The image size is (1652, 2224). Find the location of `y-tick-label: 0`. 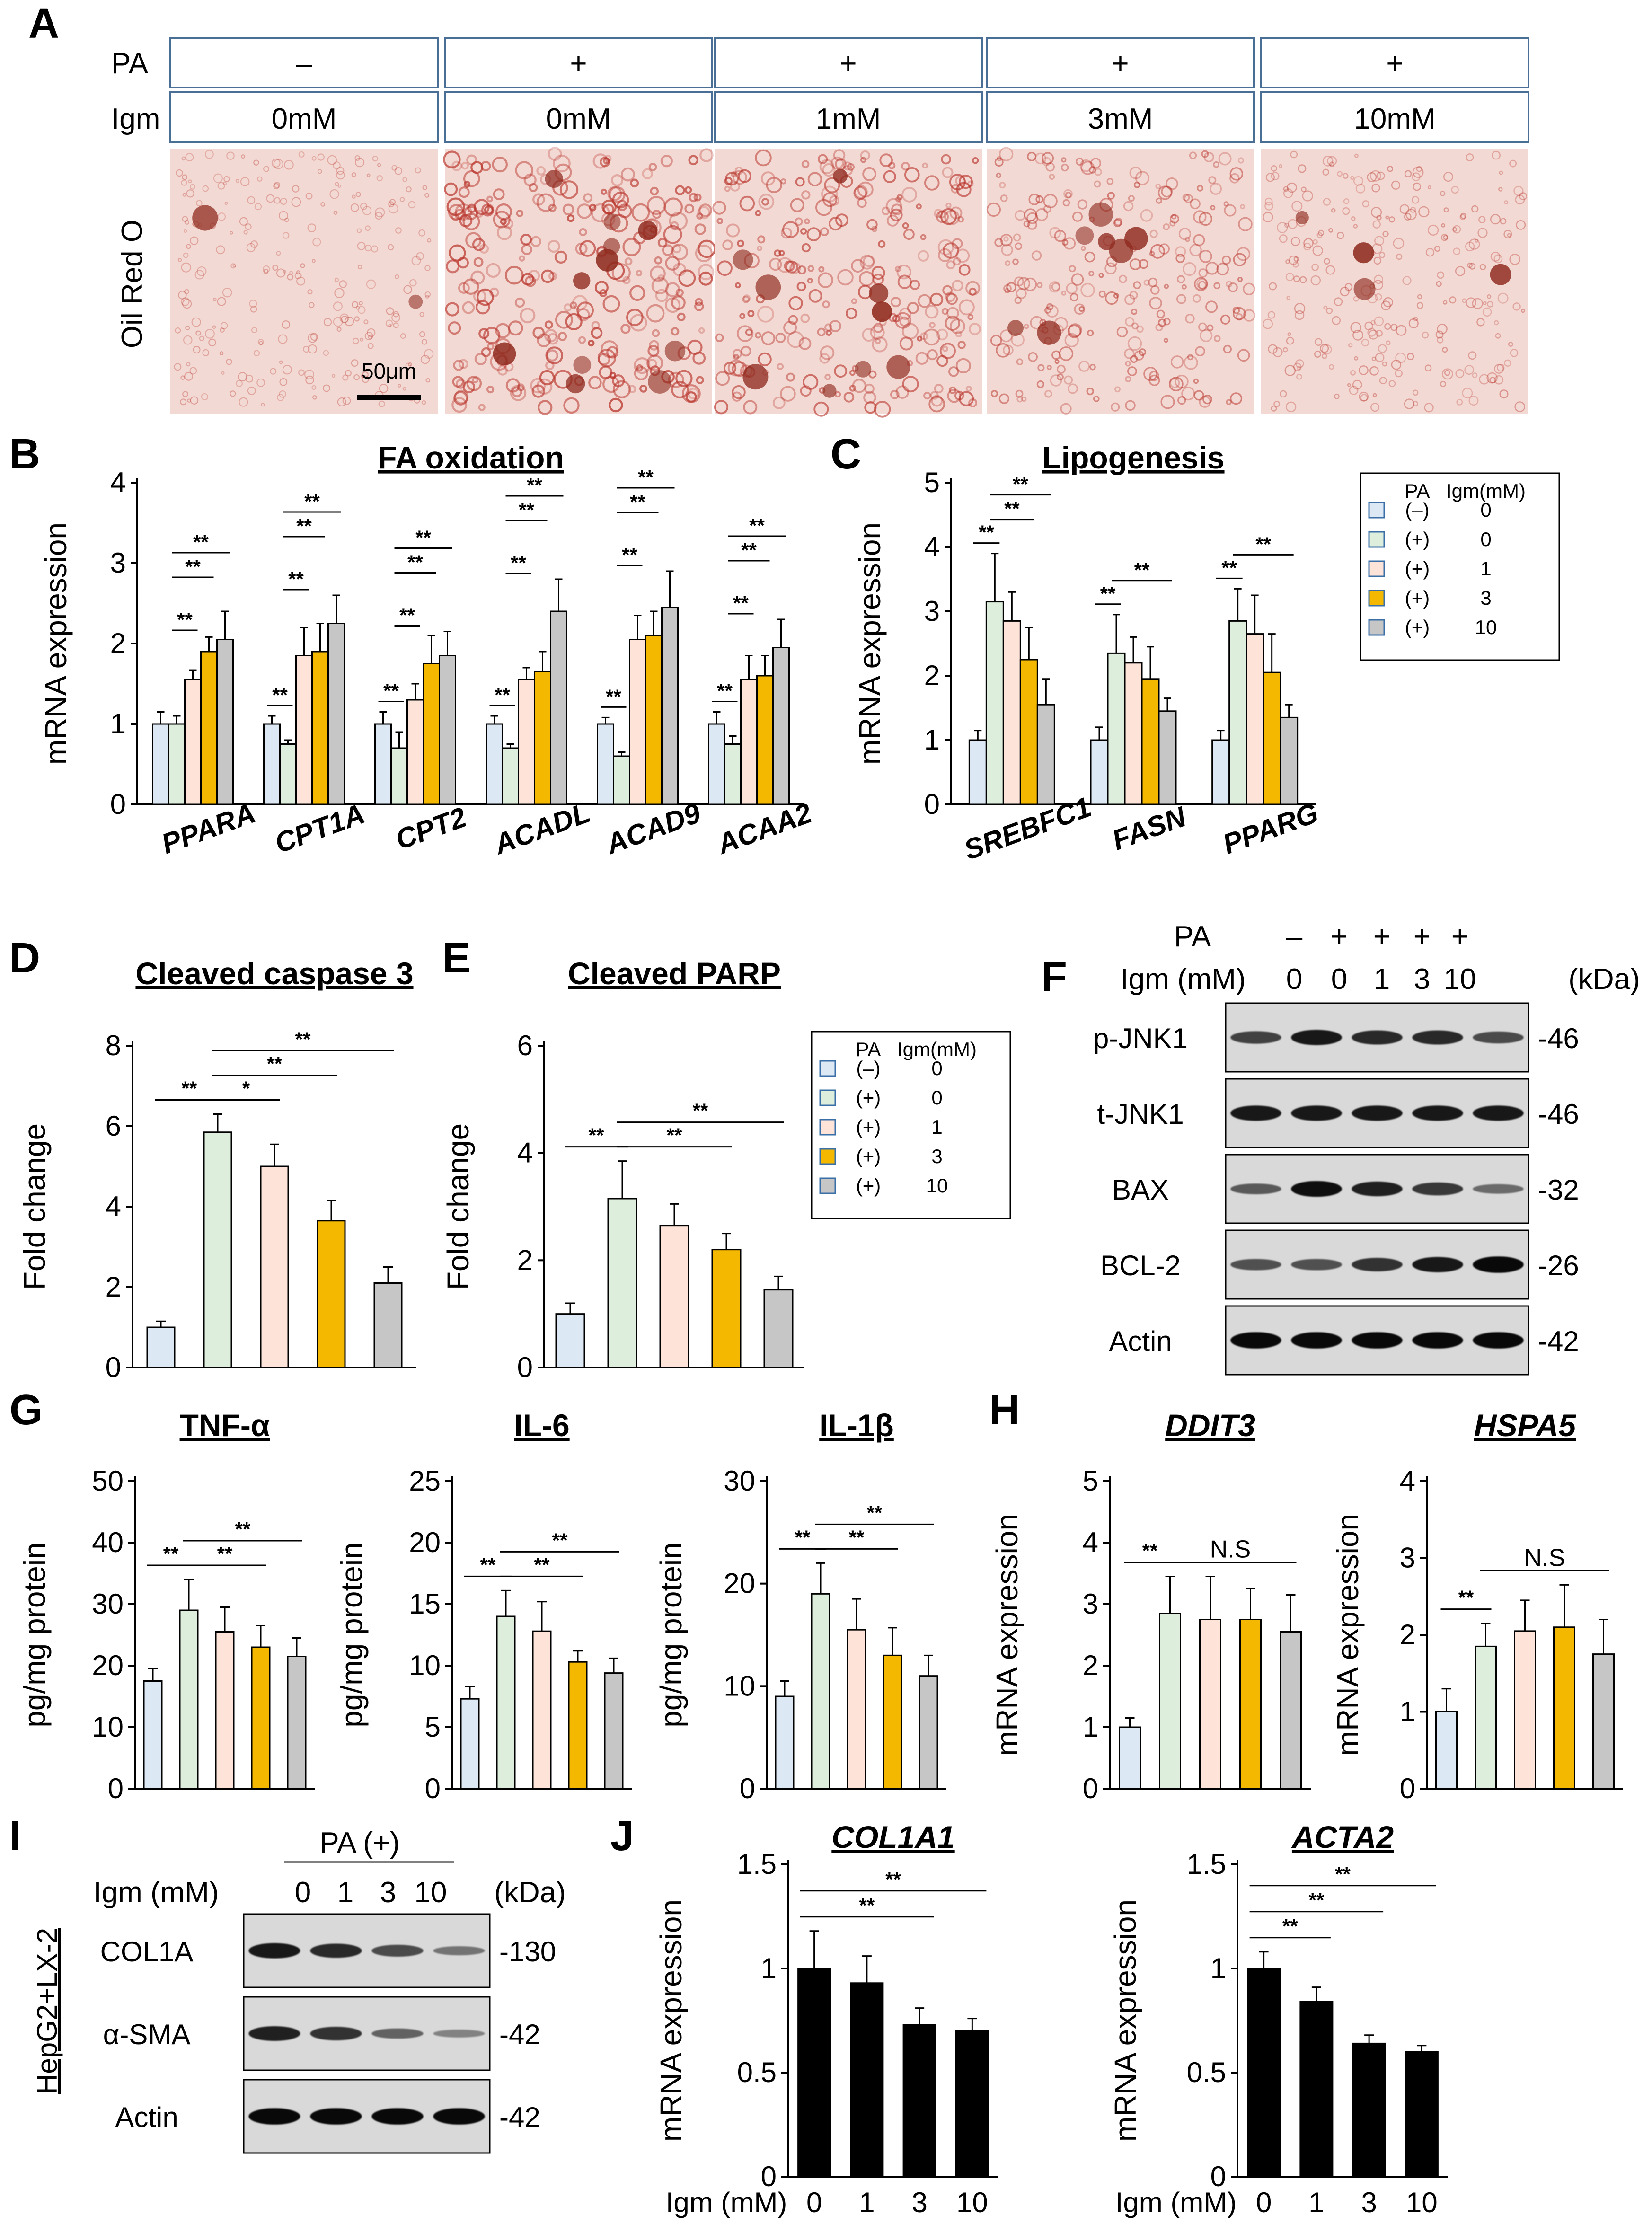

y-tick-label: 0 is located at coordinates (113, 1367).